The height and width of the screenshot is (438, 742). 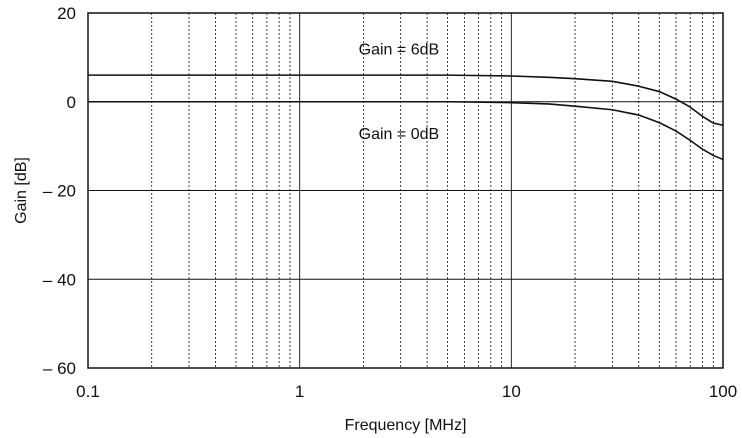 I want to click on gain-annotation: Gain = 0dB, so click(x=399, y=134).